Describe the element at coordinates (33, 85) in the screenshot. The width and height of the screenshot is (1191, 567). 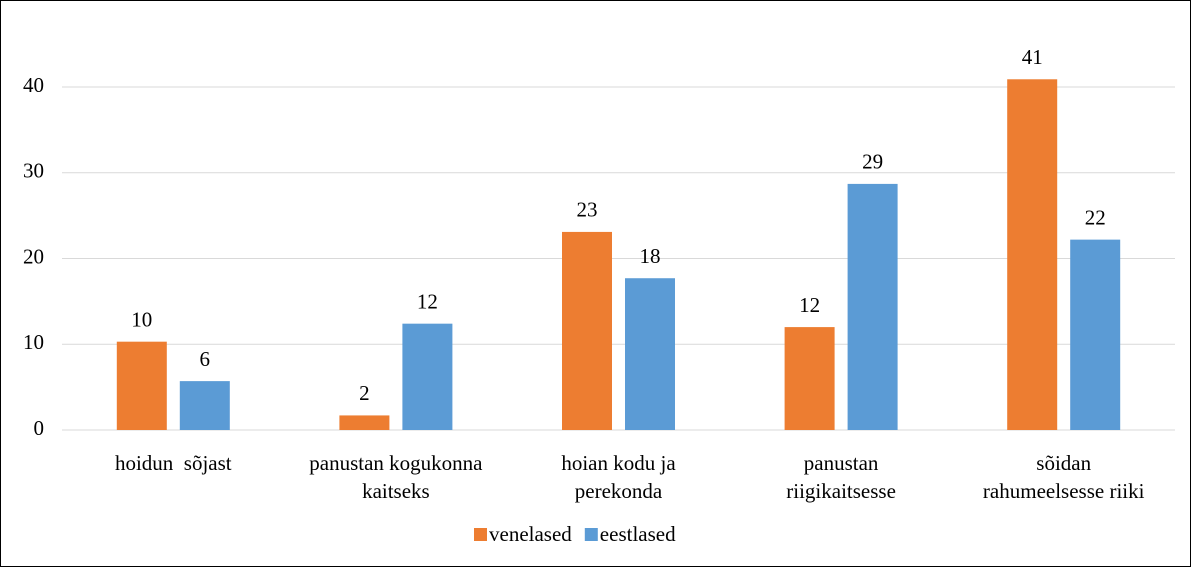
I see `y-tick-label: 40` at that location.